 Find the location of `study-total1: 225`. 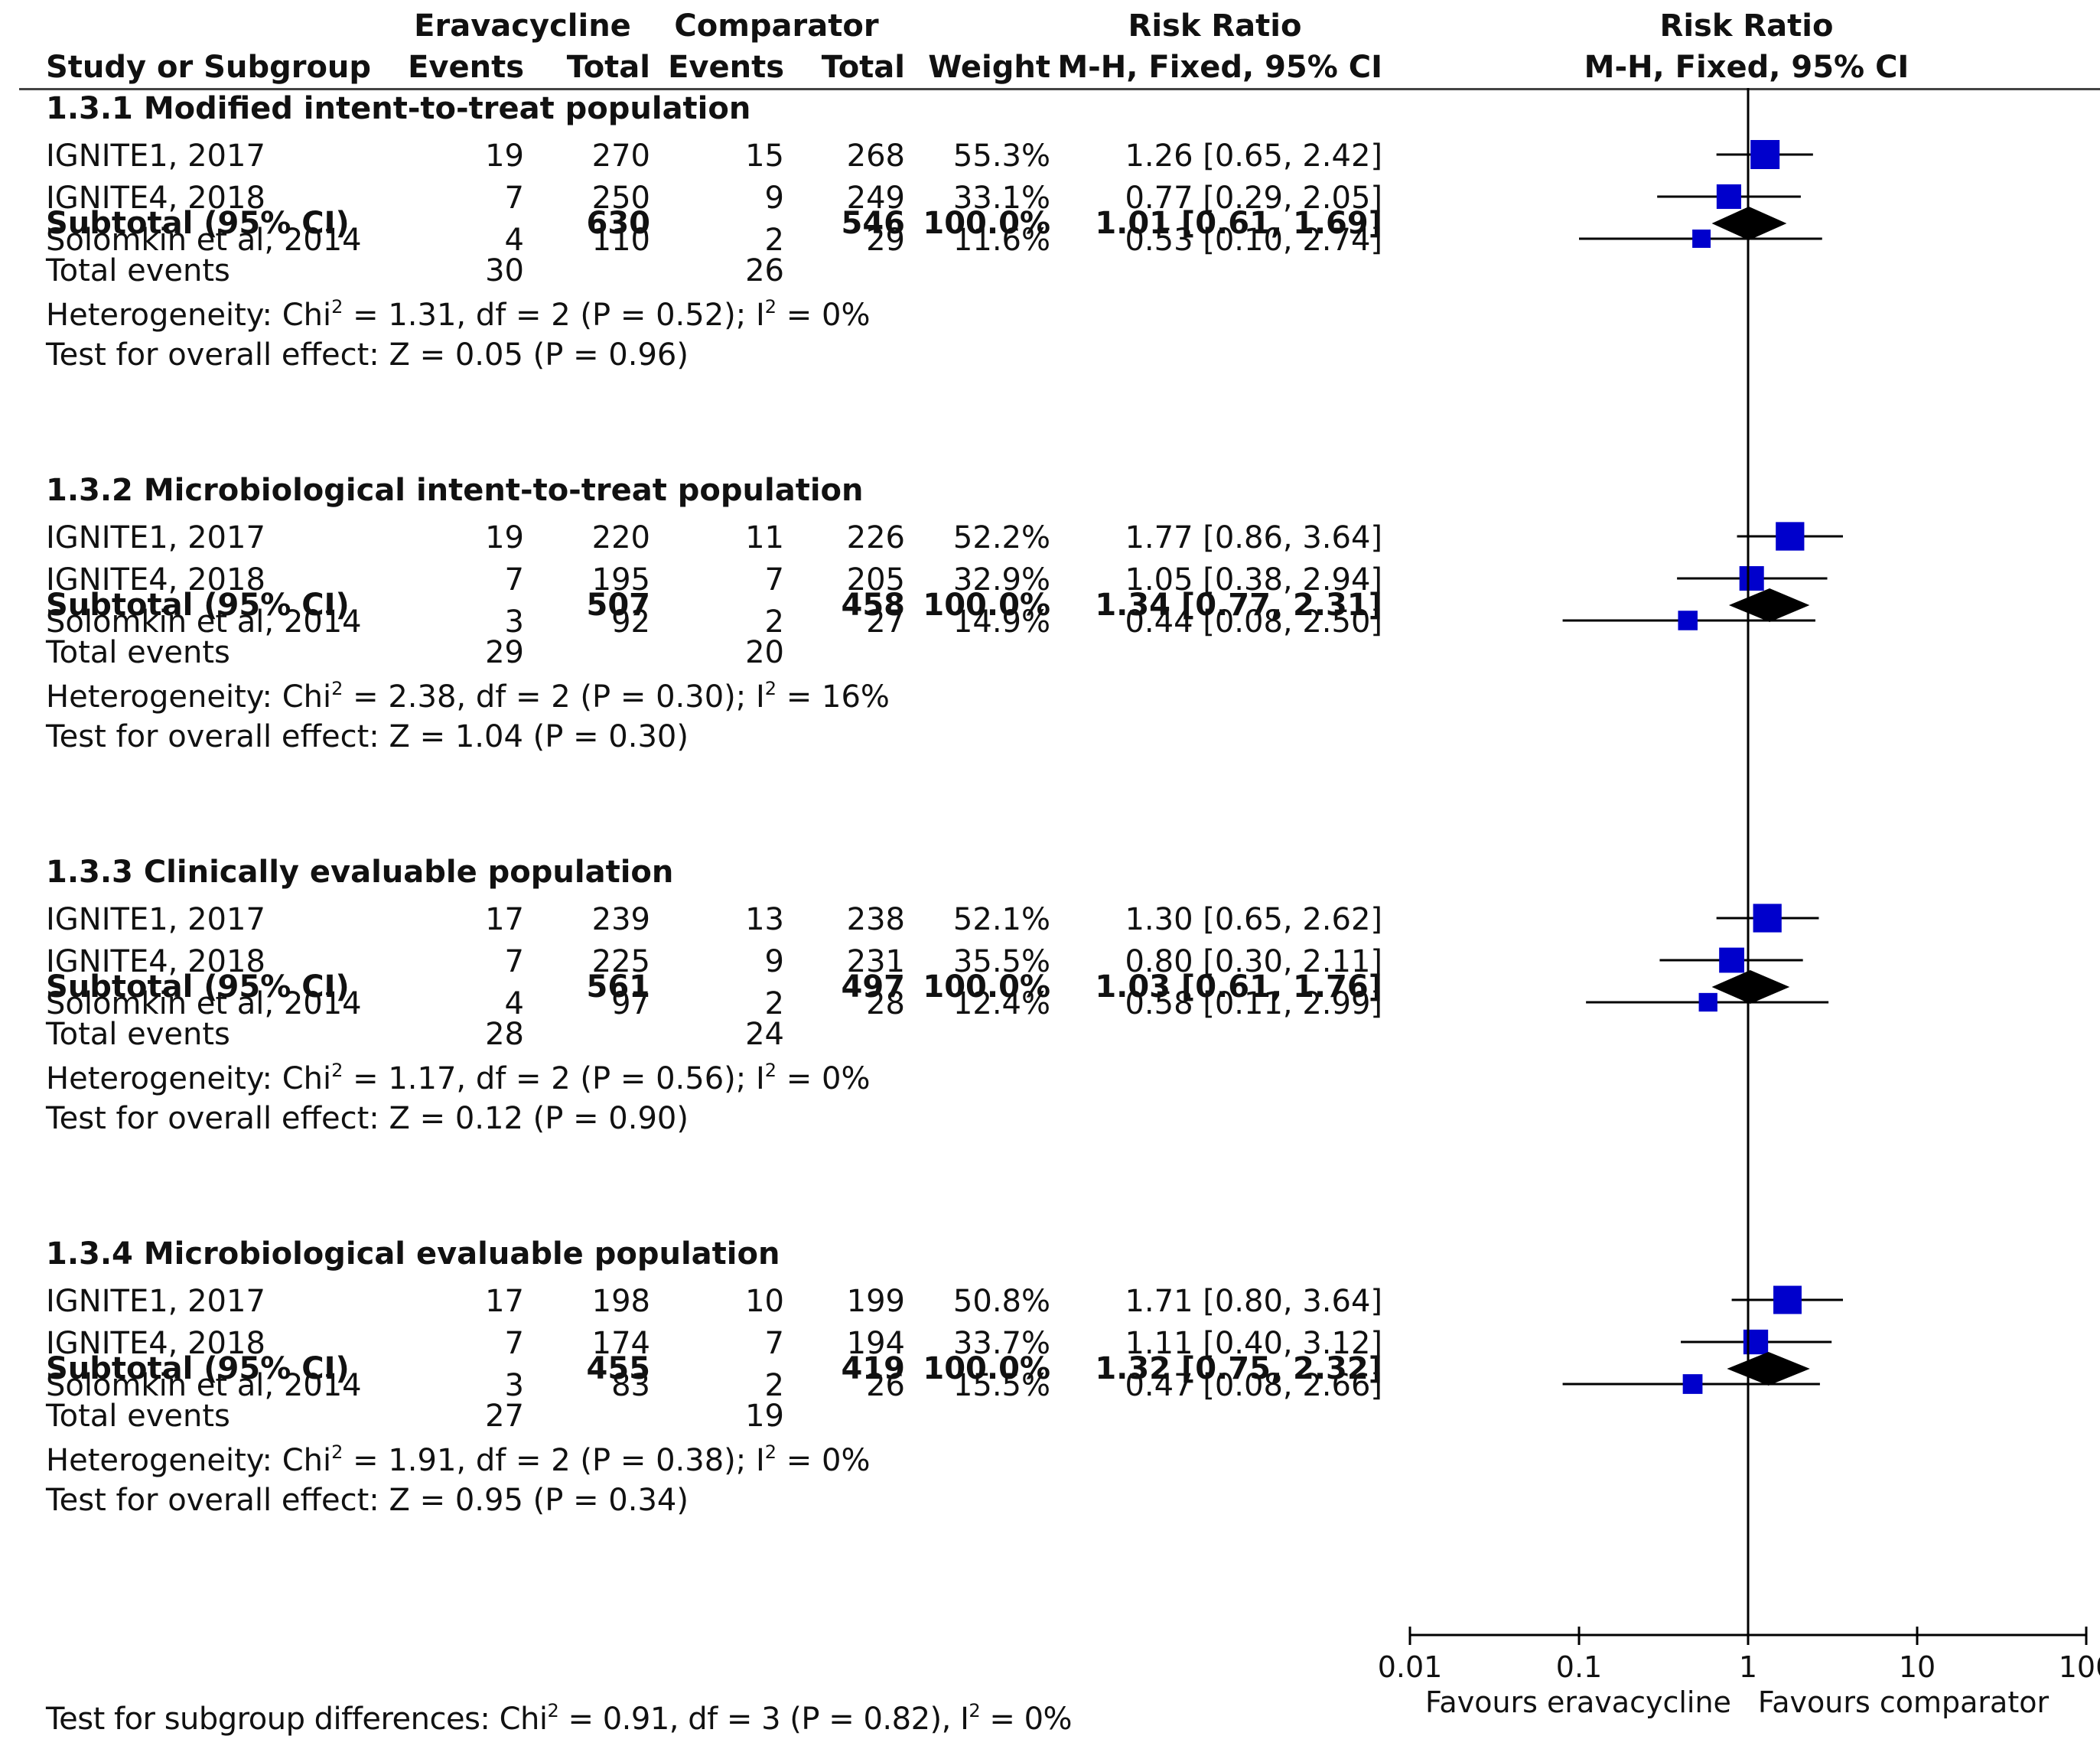

study-total1: 225 is located at coordinates (620, 961).